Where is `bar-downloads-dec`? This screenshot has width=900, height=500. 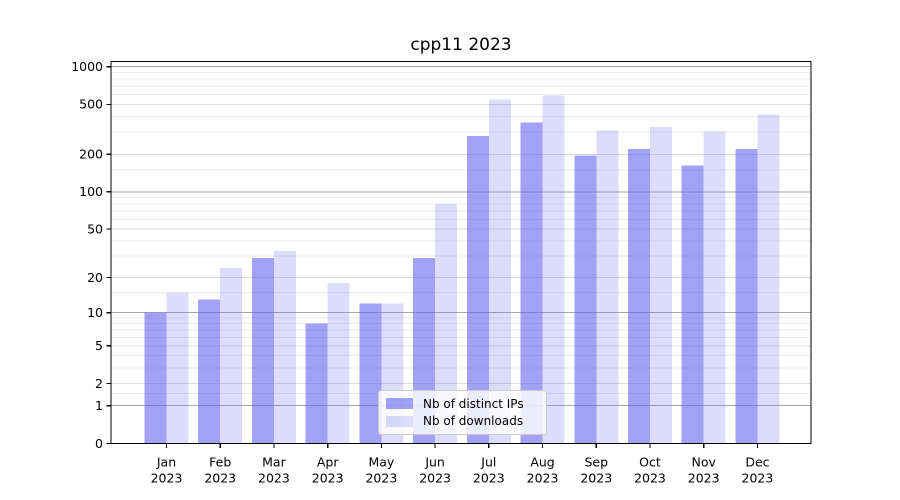 bar-downloads-dec is located at coordinates (768, 279).